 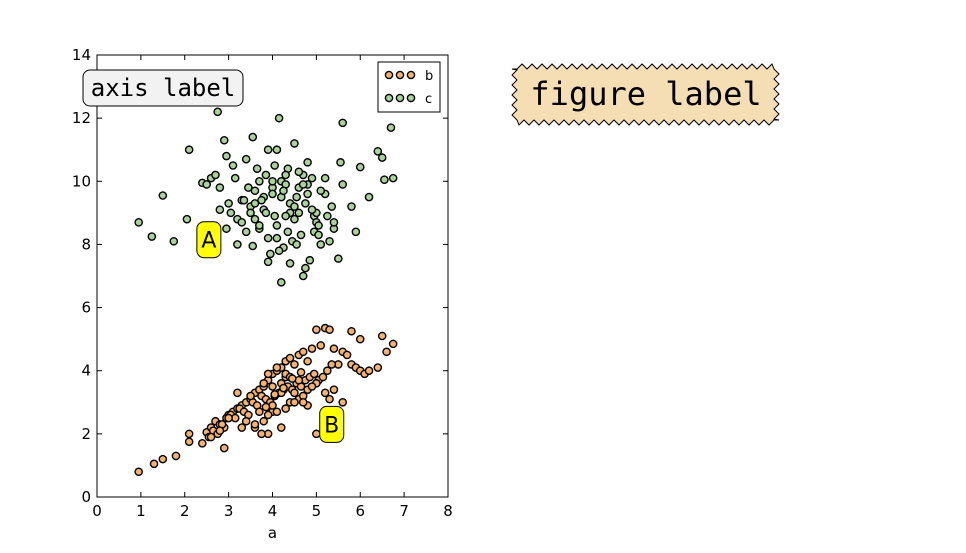 What do you see at coordinates (331, 425) in the screenshot?
I see `callout-label-B: B` at bounding box center [331, 425].